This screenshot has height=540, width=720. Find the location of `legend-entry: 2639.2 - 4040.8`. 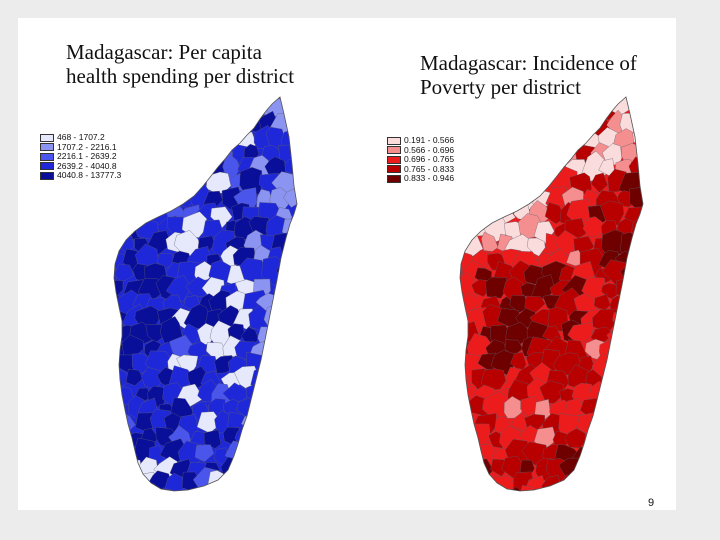

legend-entry: 2639.2 - 4040.8 is located at coordinates (80, 166).